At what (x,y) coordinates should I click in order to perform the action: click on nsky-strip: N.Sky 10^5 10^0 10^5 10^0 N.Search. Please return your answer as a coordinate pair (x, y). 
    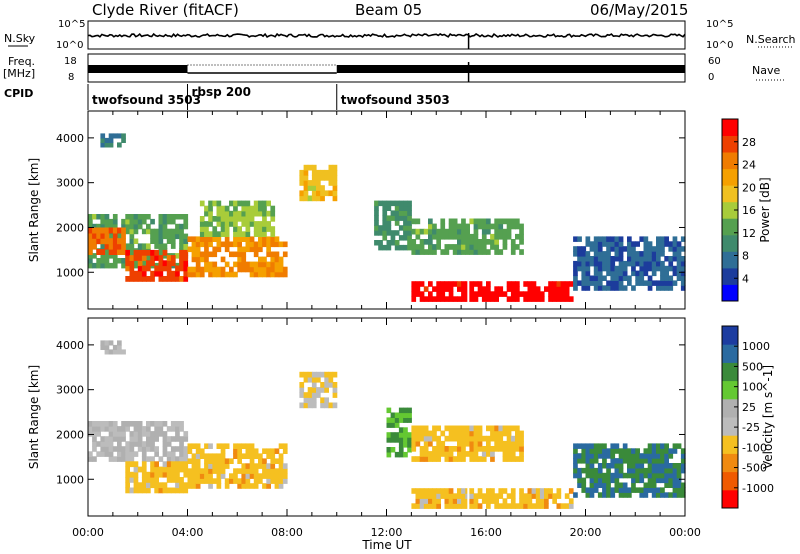
    Looking at the image, I should click on (400, 35).